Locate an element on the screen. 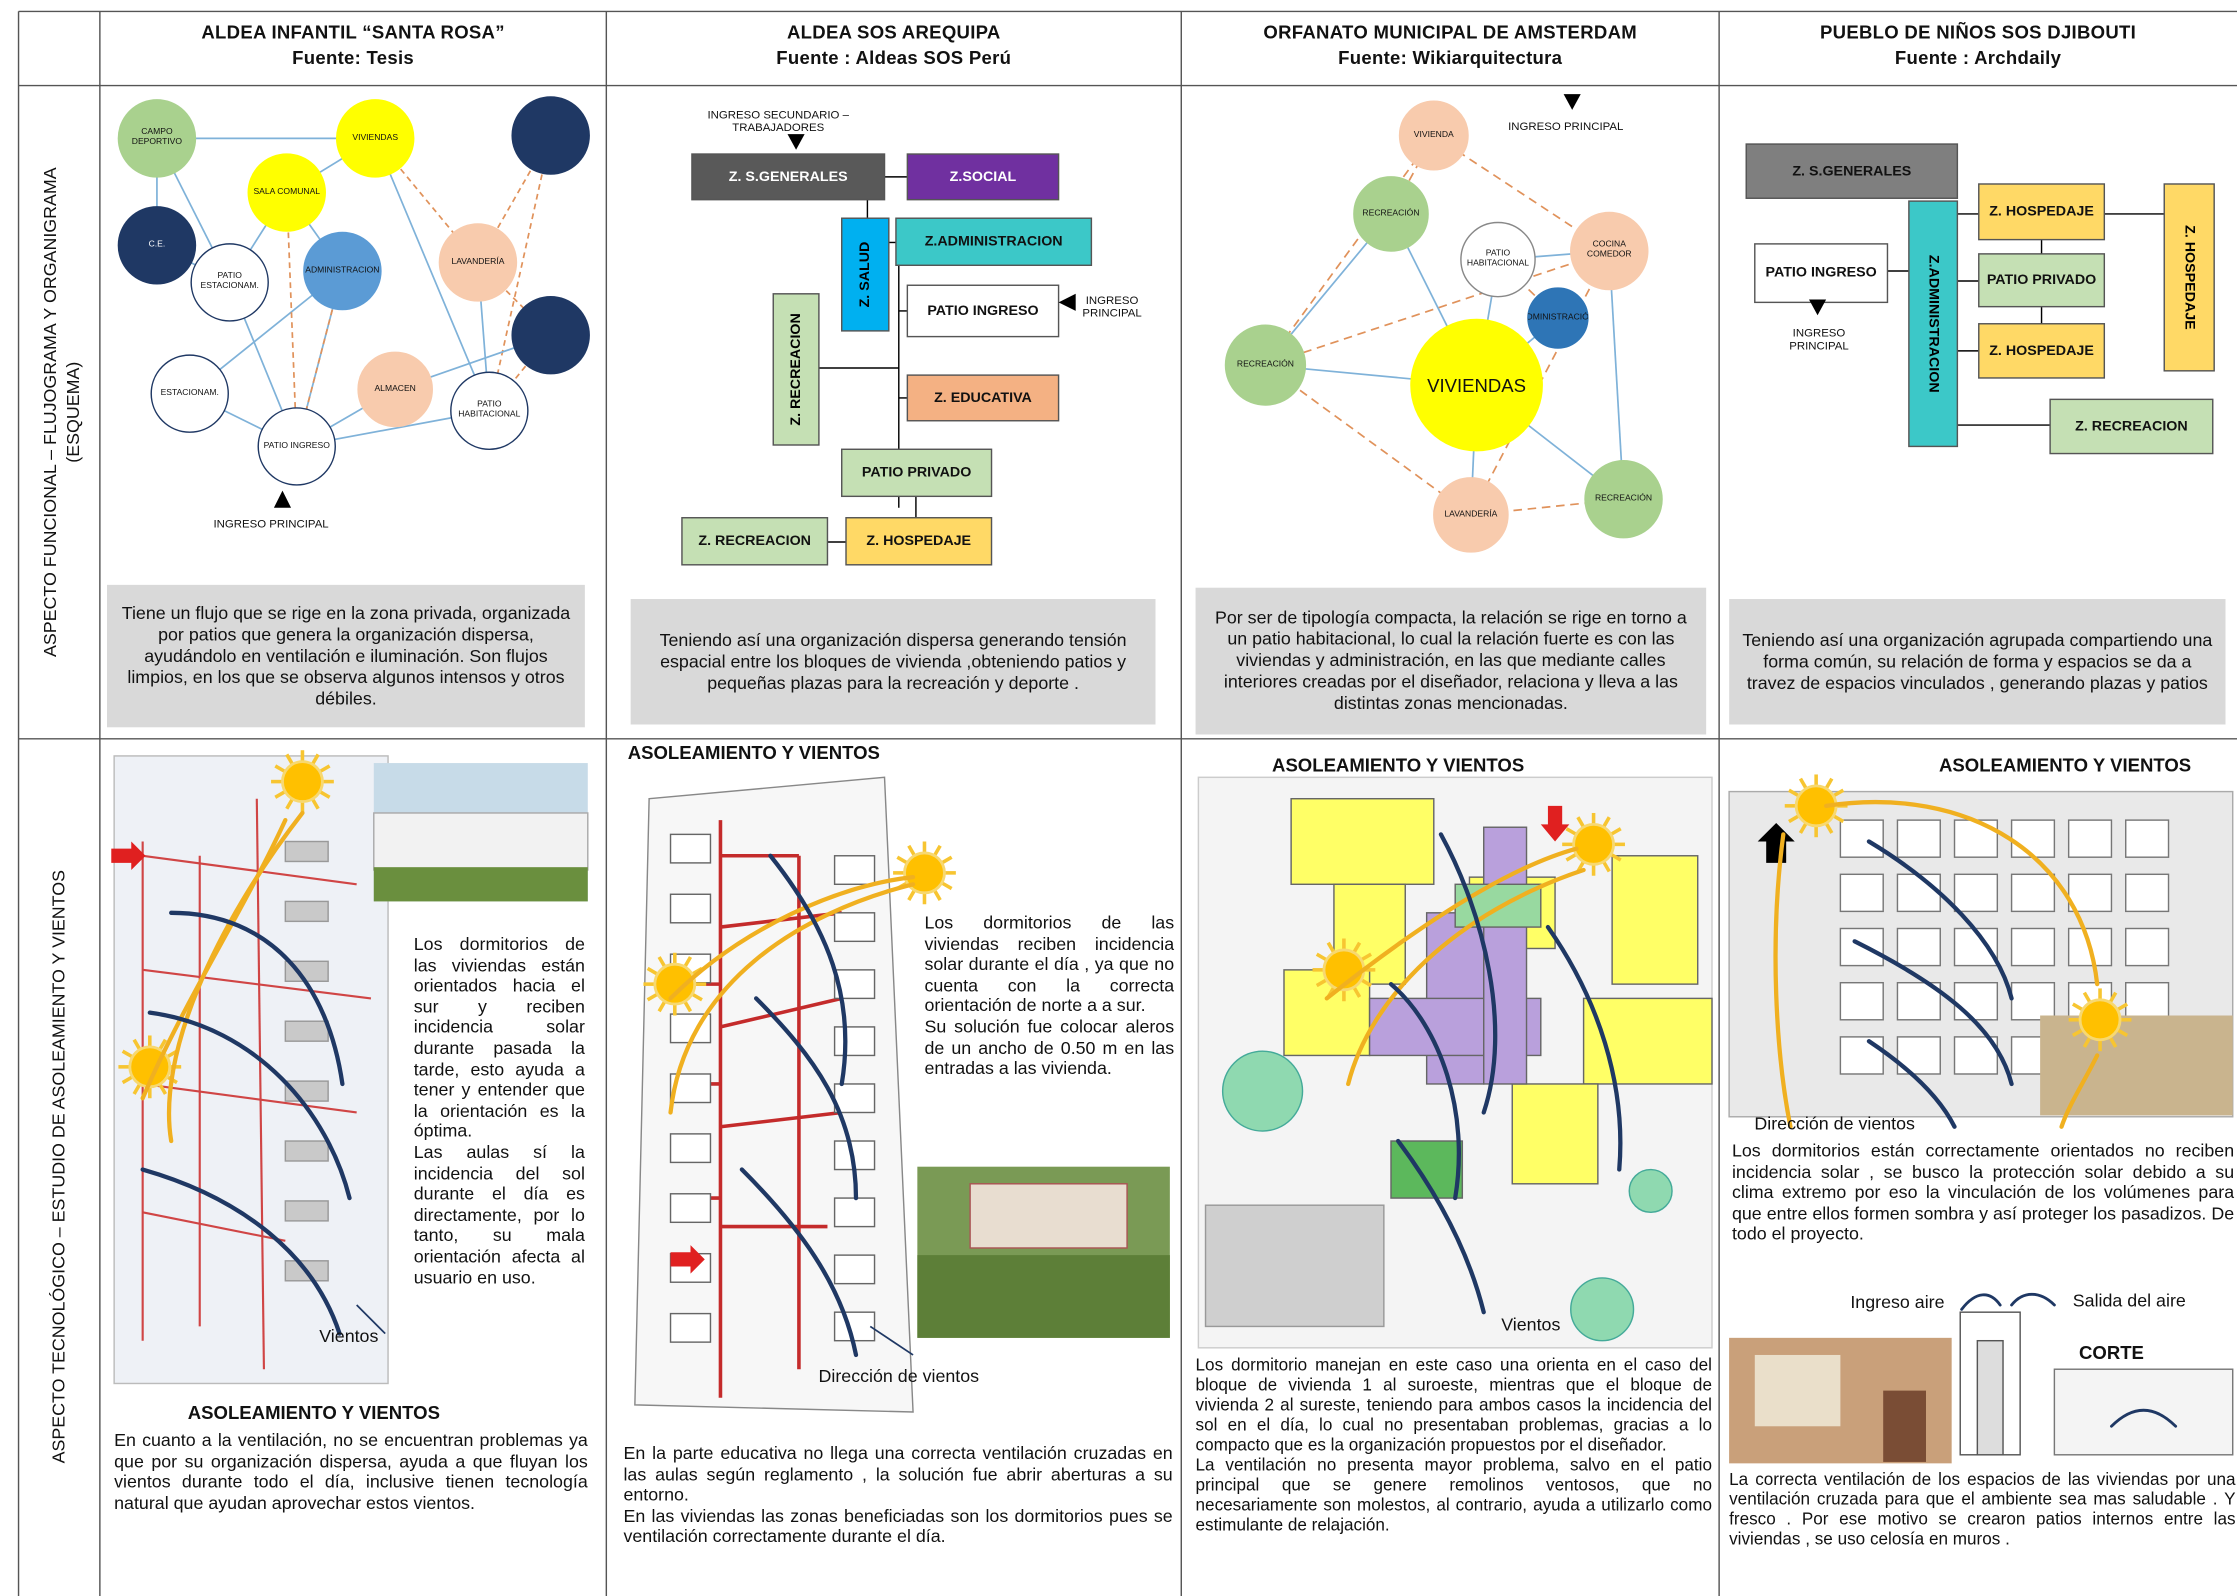 This screenshot has height=1596, width=2237. zone-label: Z. EDUCATIVA is located at coordinates (983, 398).